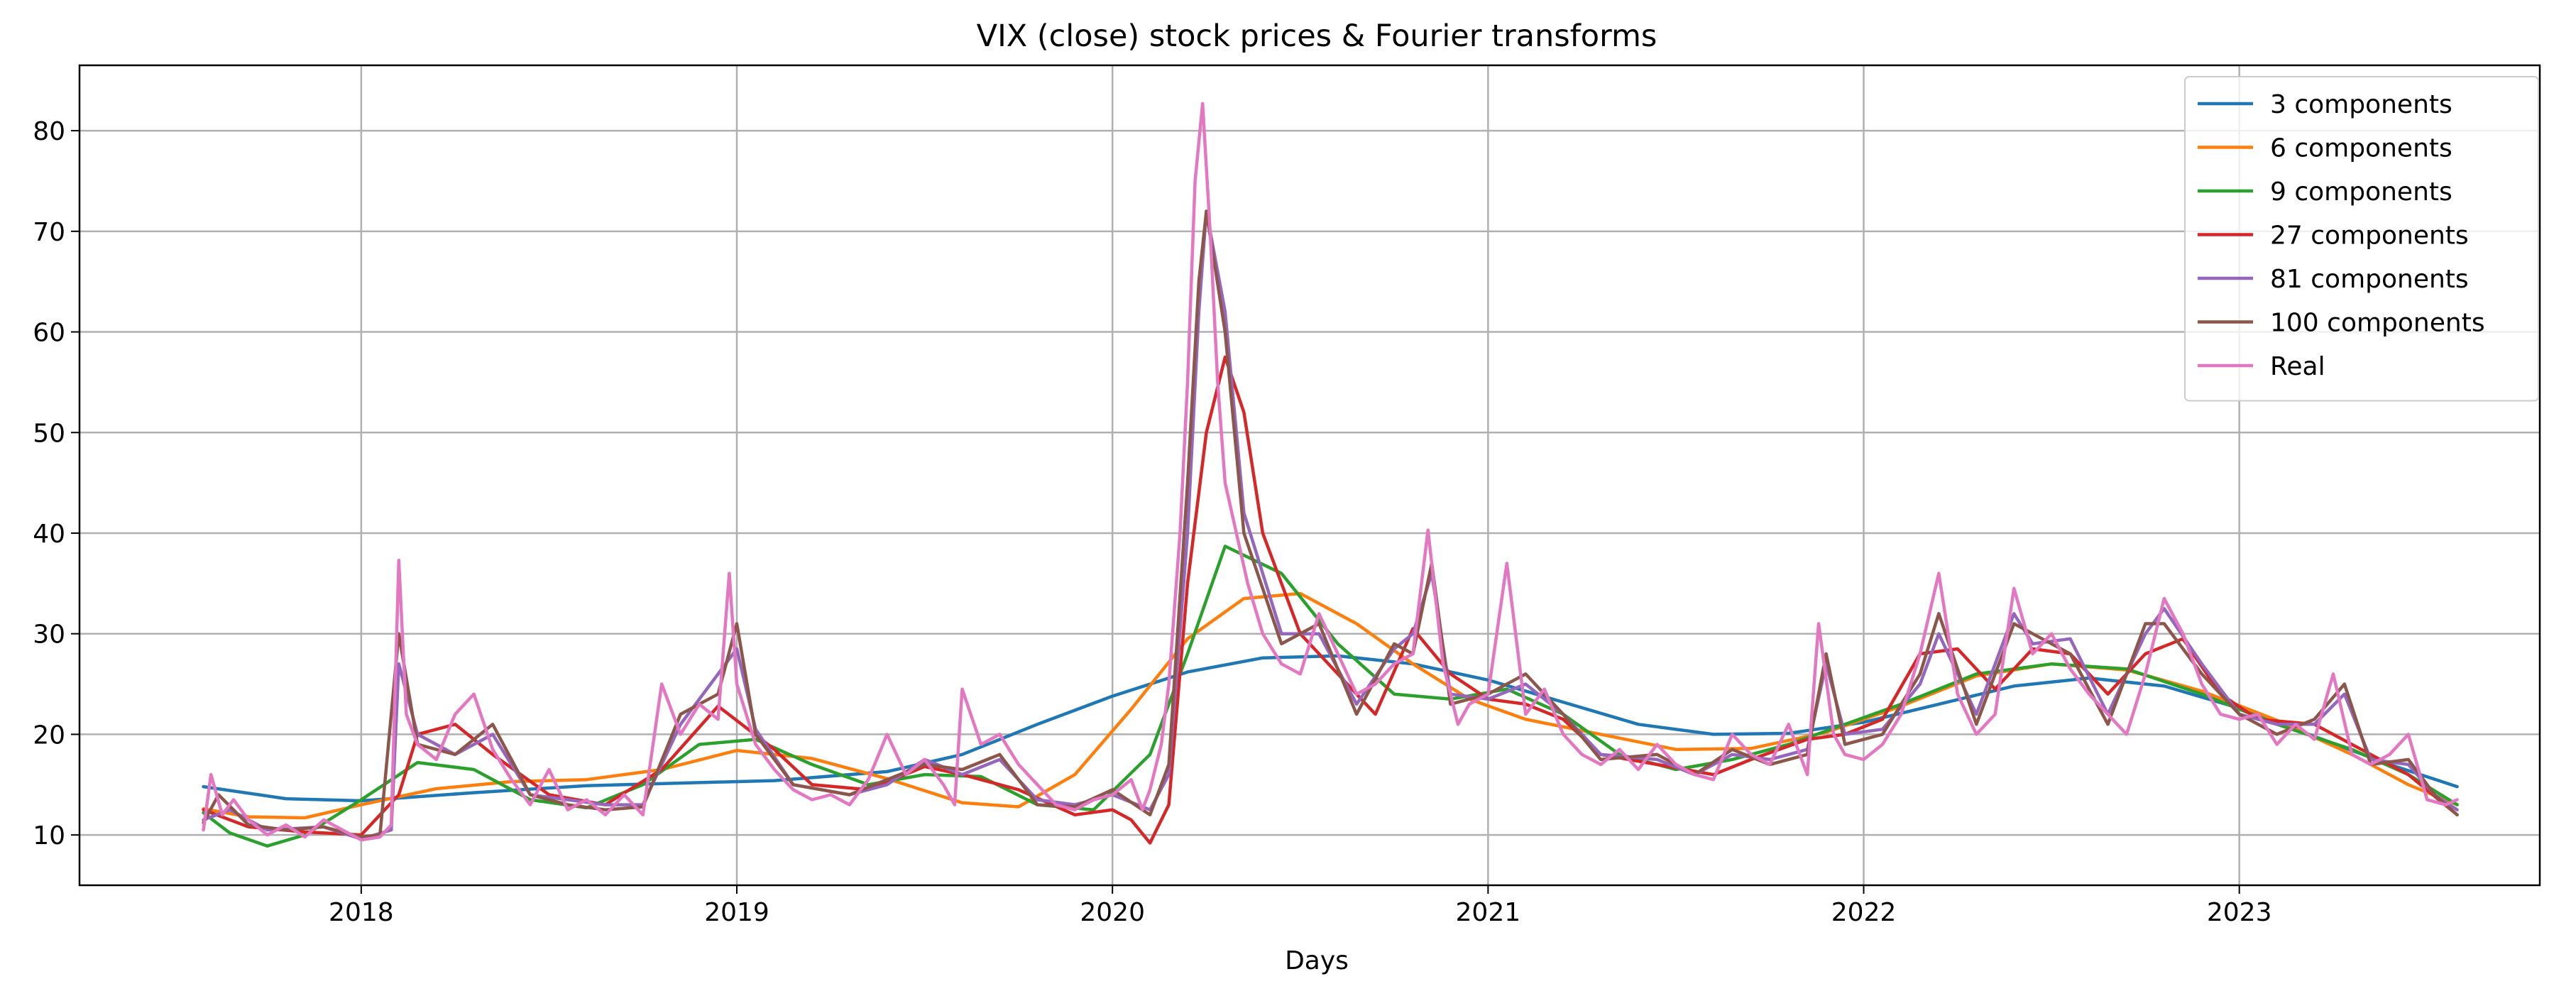 The image size is (2576, 996). I want to click on legend-label: 27 components, so click(2369, 236).